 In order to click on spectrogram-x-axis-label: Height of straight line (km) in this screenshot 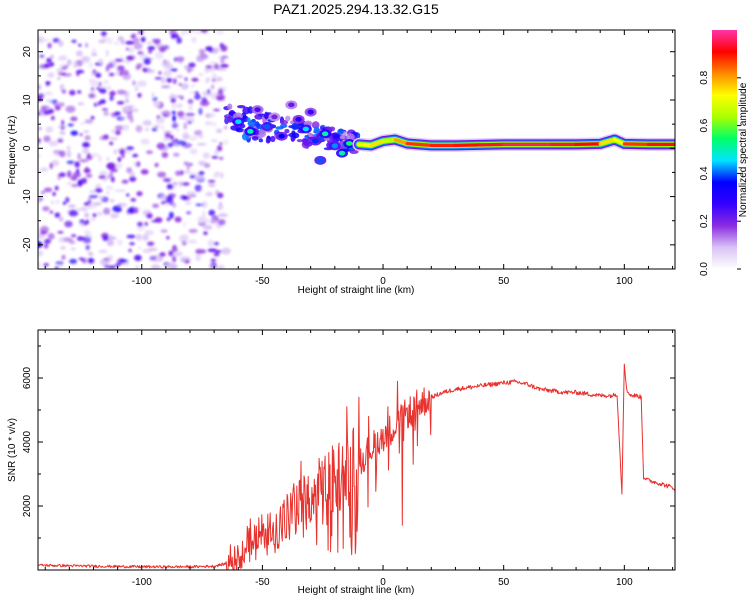, I will do `click(356, 290)`.